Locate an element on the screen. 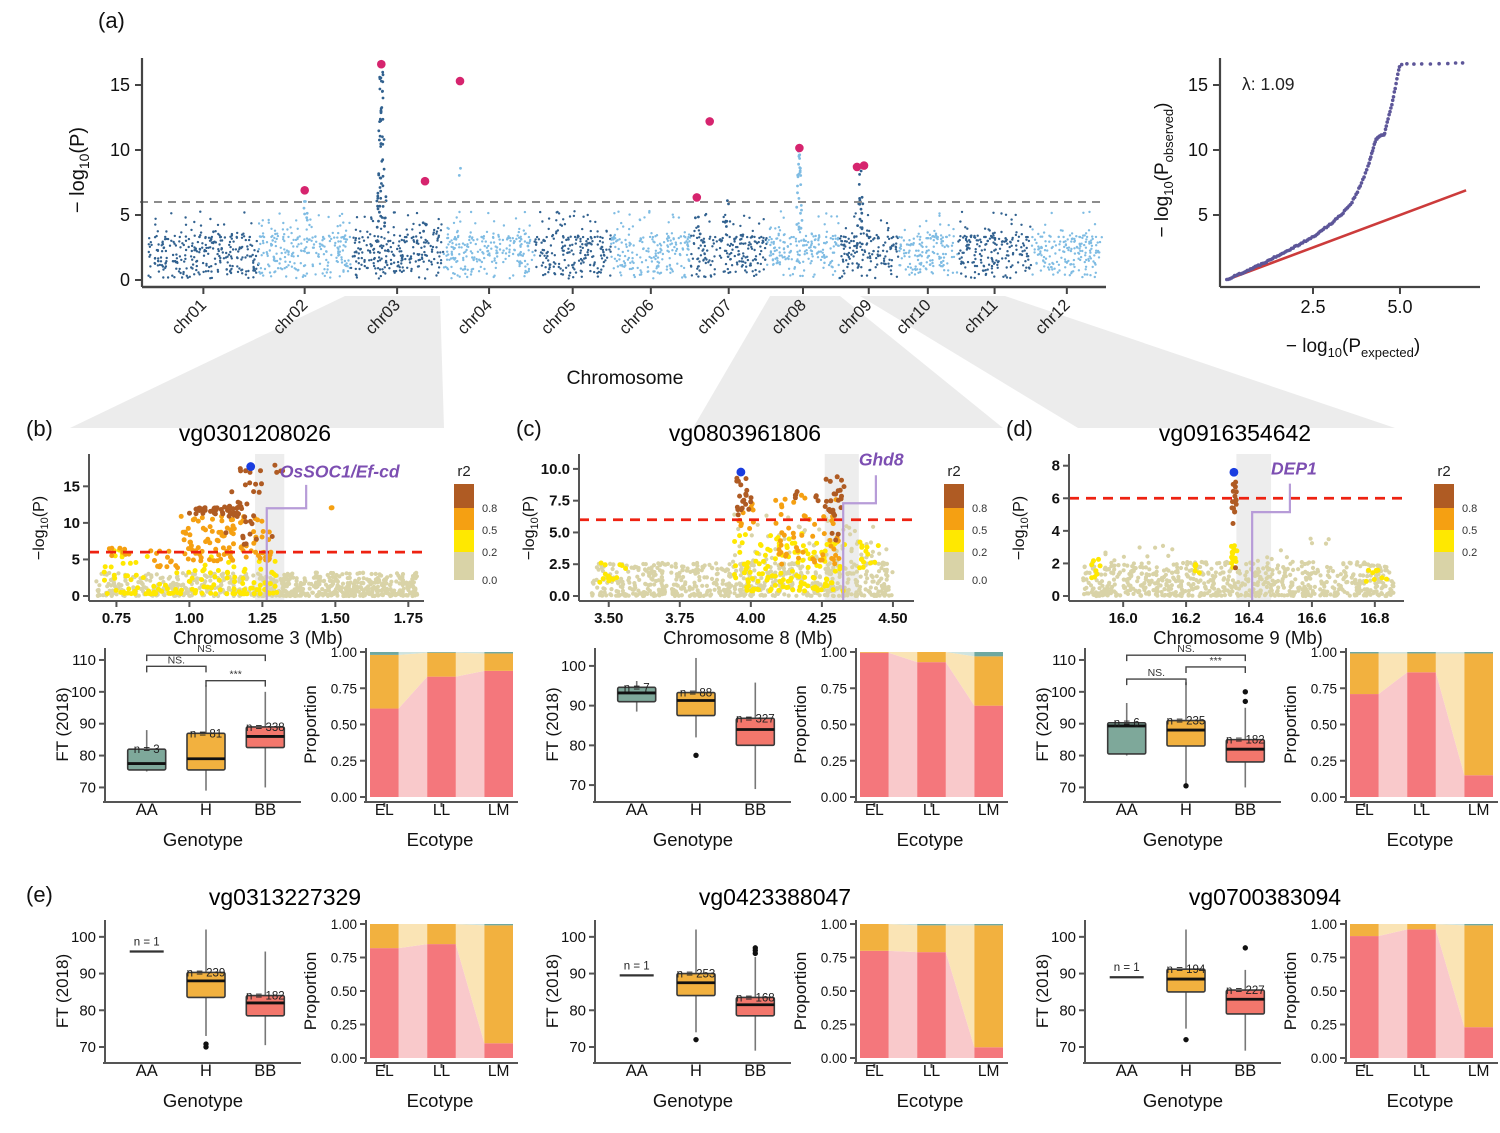 The image size is (1500, 1133). svg-text: chr06 is located at coordinates (637, 317).